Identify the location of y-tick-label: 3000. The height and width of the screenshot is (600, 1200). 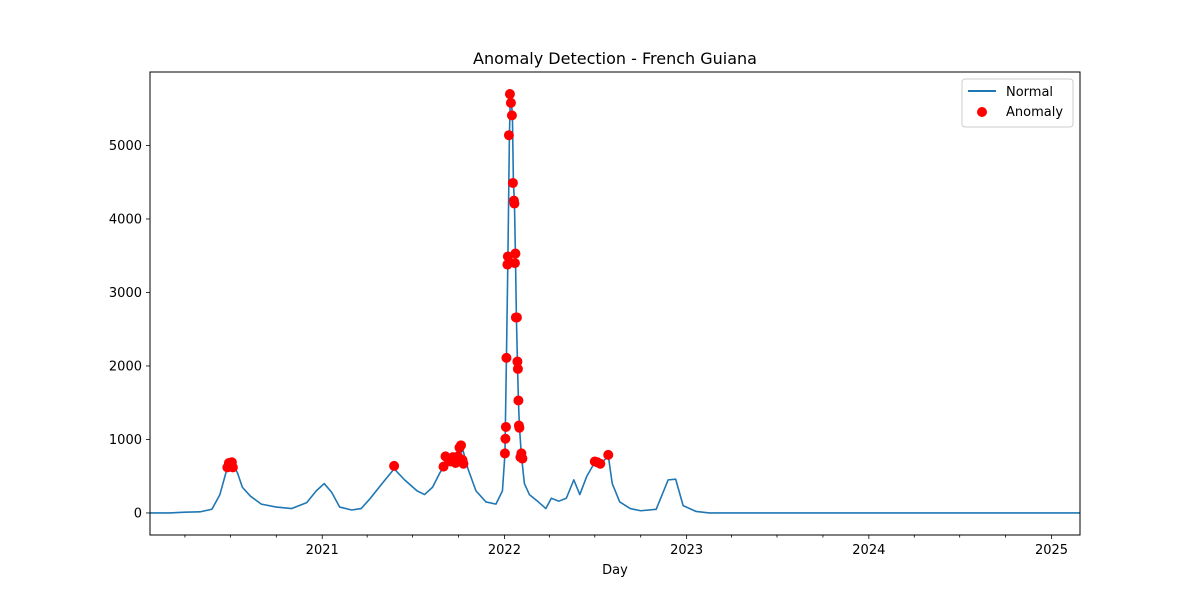
(125, 293).